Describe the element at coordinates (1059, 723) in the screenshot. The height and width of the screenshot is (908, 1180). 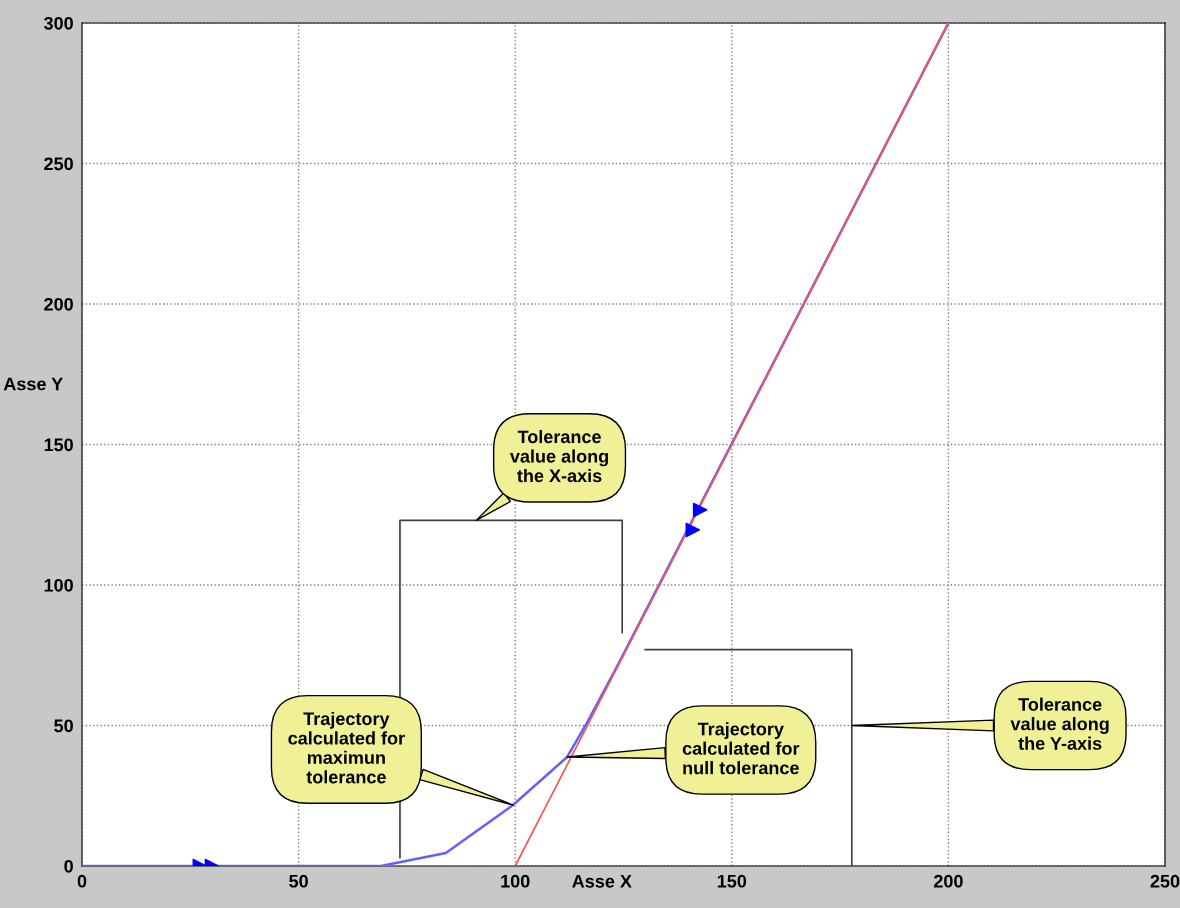
I see `annotation: Tolerance value along the Y-axis` at that location.